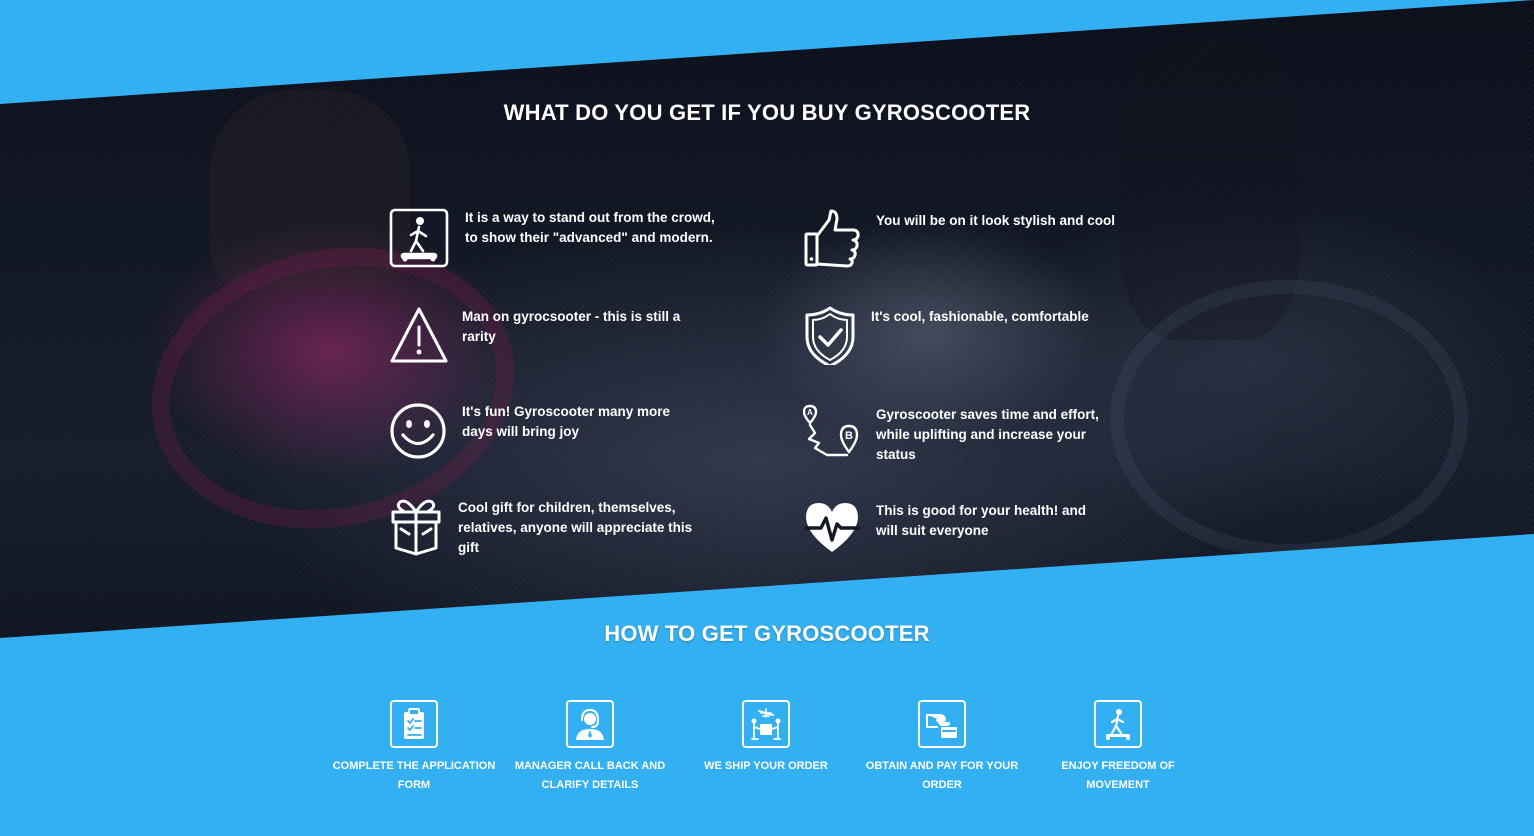  Describe the element at coordinates (849, 436) in the screenshot. I see `svg-text: B` at that location.